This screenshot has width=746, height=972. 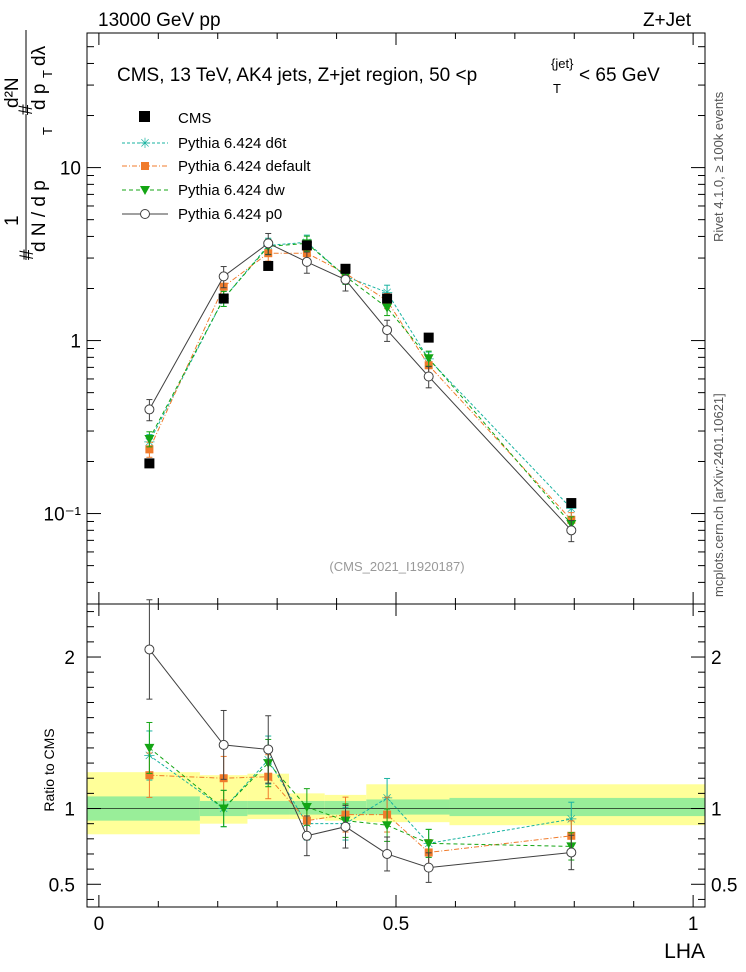 I want to click on ratio-bands, so click(x=396, y=803).